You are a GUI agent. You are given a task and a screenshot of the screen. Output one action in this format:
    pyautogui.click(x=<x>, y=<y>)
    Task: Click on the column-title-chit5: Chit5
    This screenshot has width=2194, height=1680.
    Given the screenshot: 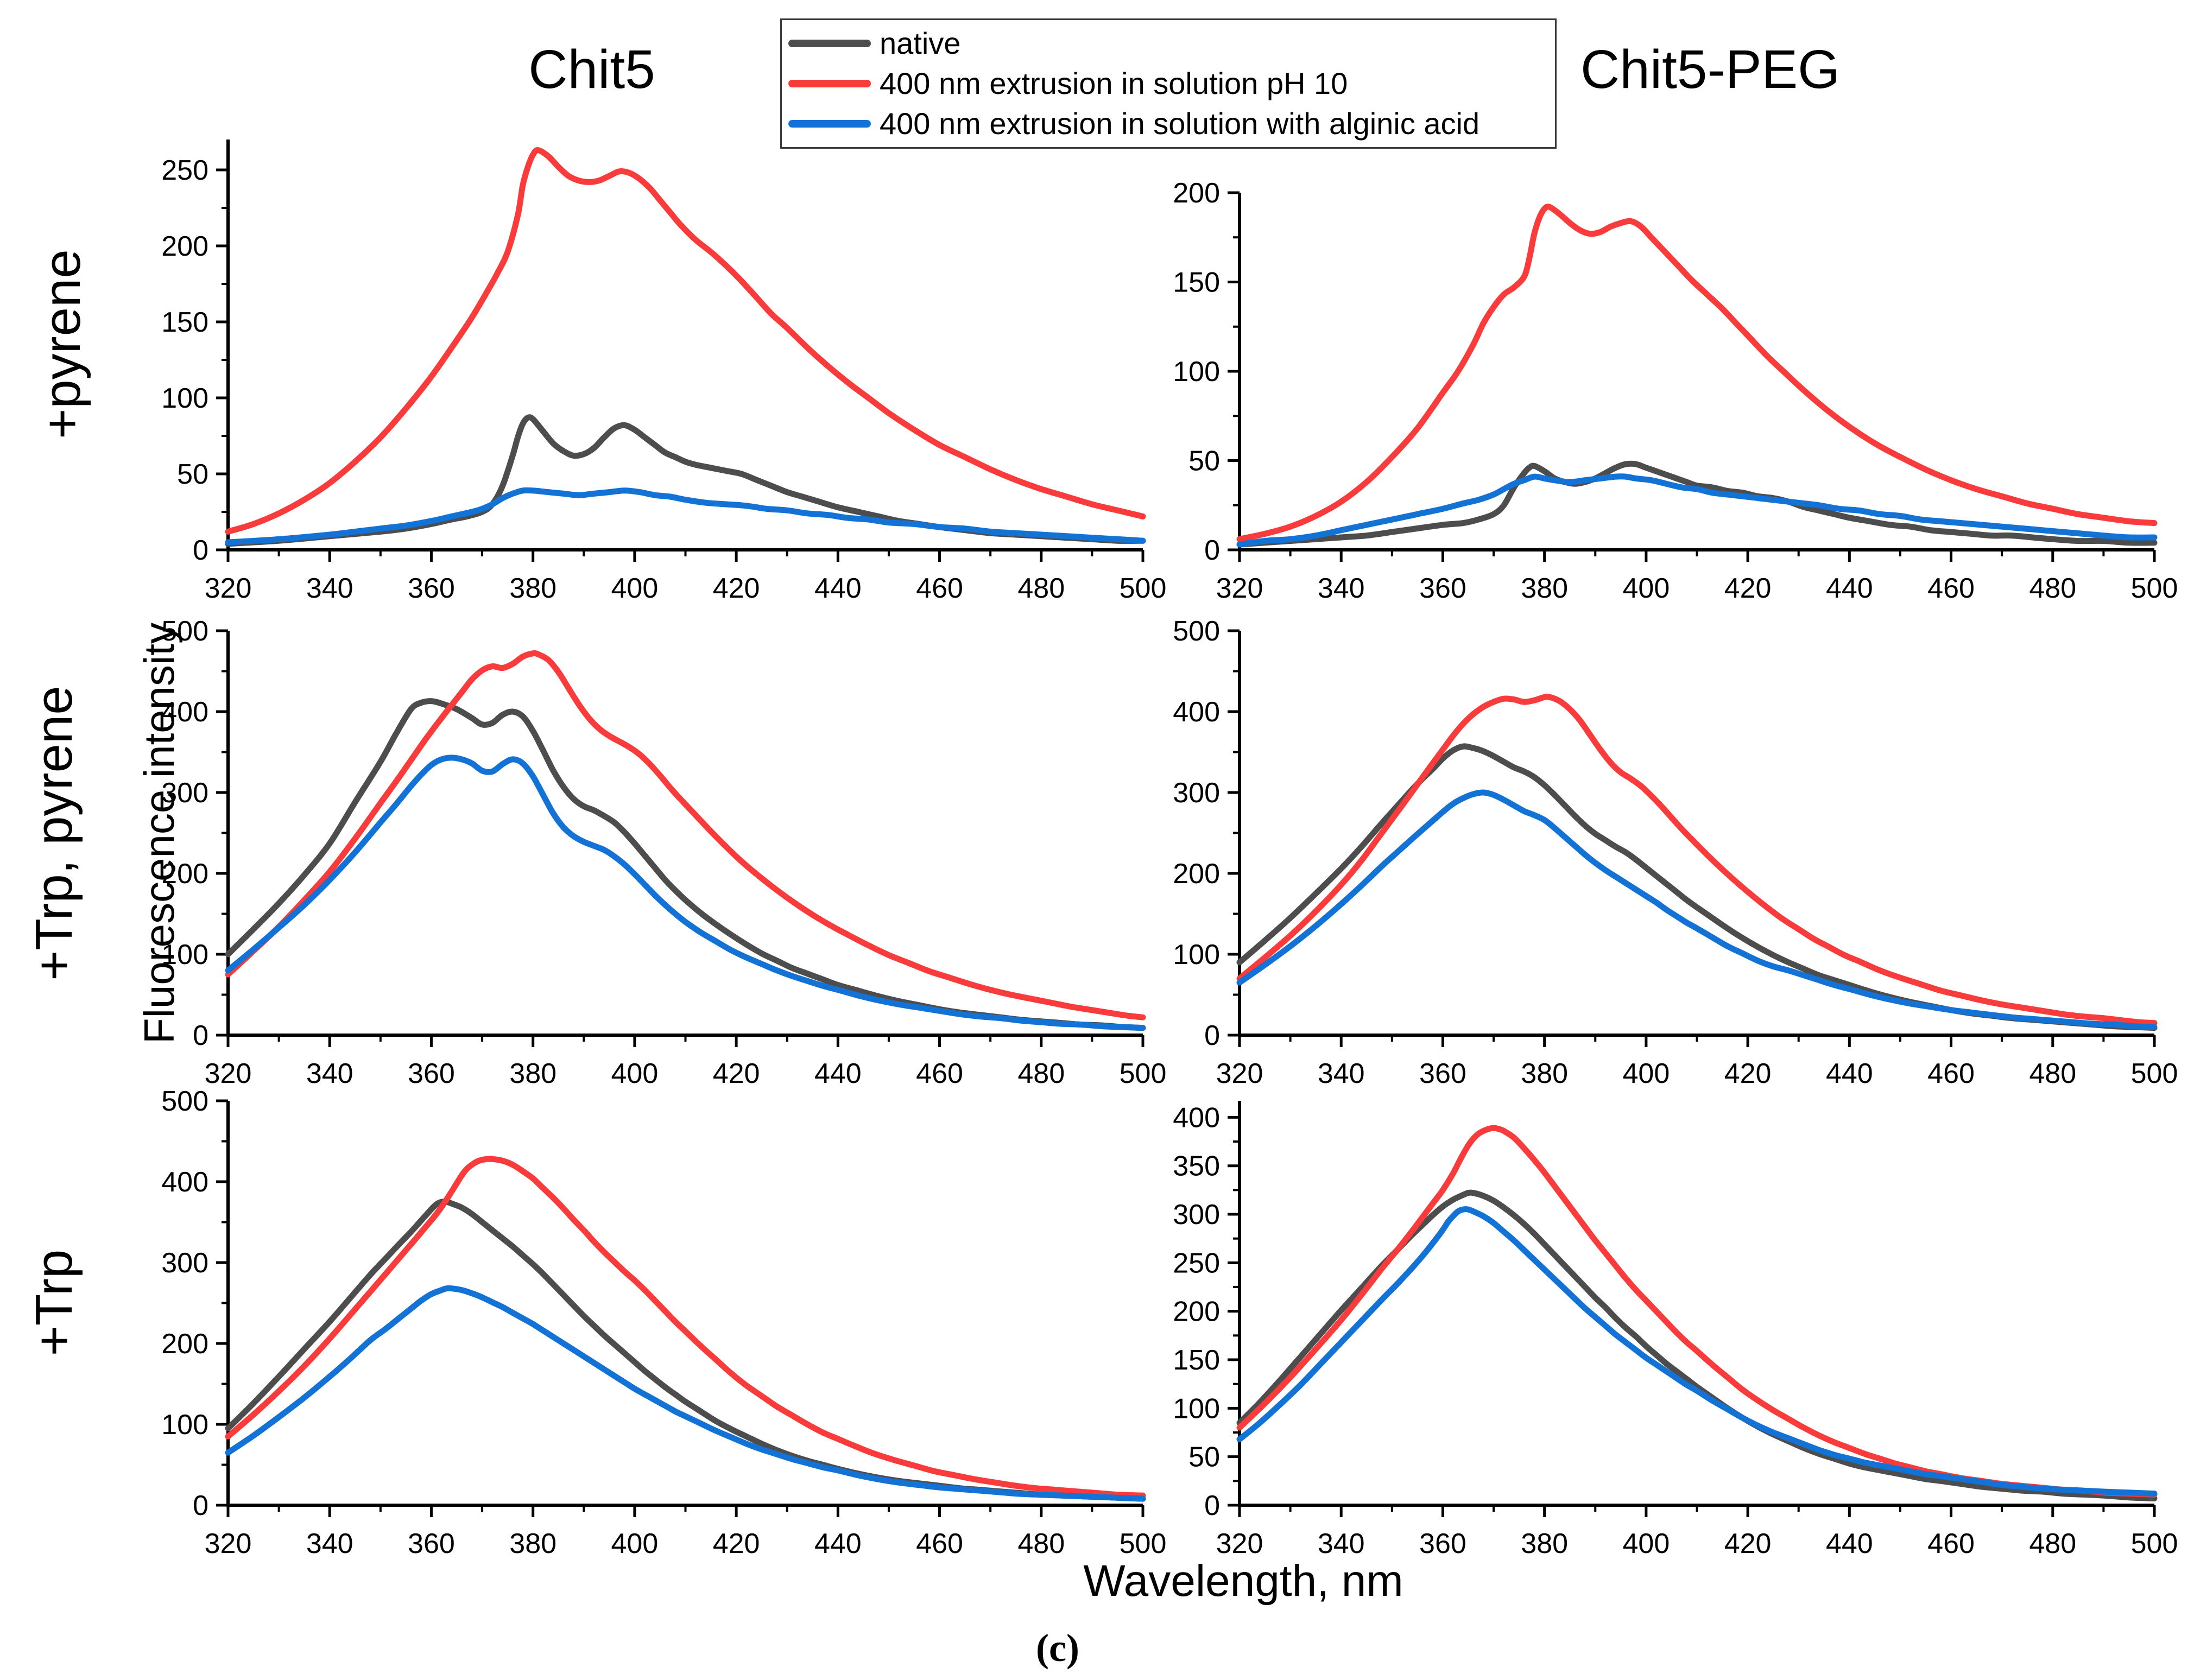 What is the action you would take?
    pyautogui.click(x=591, y=69)
    